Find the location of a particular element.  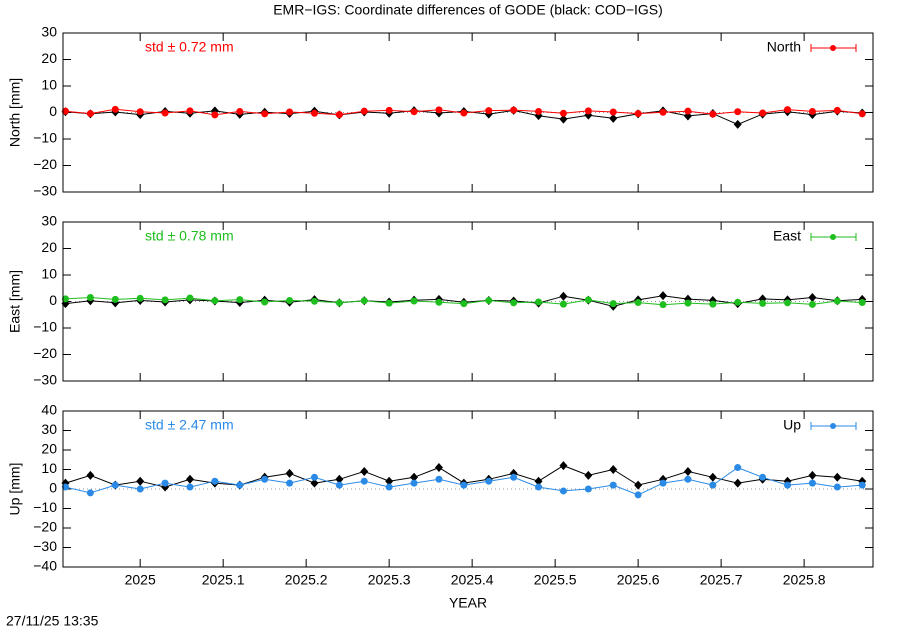

y-tick-label: −40 is located at coordinates (45, 566).